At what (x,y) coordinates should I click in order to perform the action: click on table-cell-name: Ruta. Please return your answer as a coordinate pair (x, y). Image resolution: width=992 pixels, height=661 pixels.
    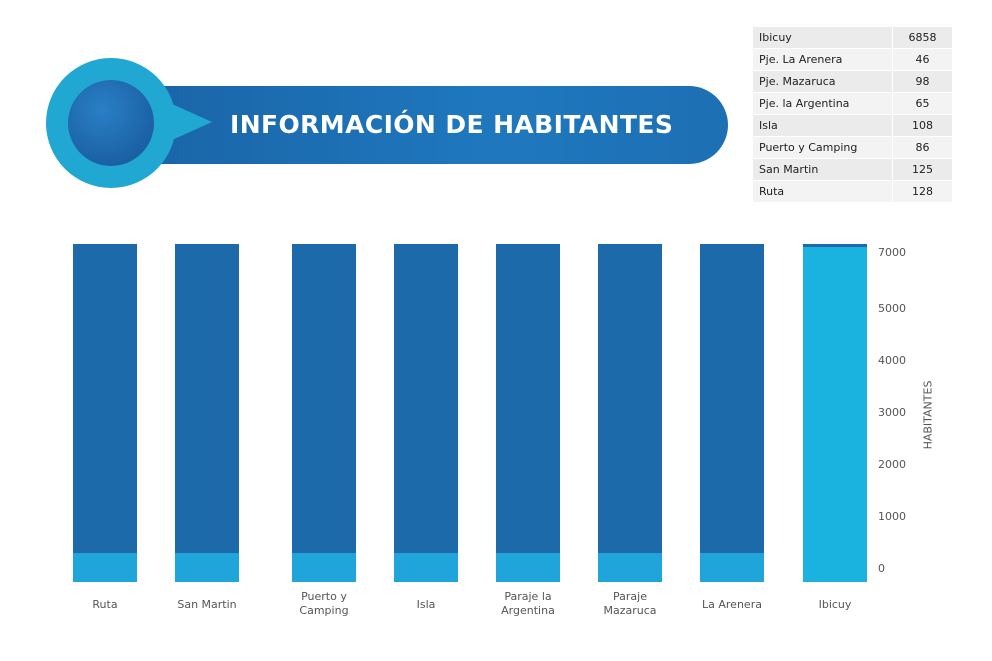
    Looking at the image, I should click on (822, 191).